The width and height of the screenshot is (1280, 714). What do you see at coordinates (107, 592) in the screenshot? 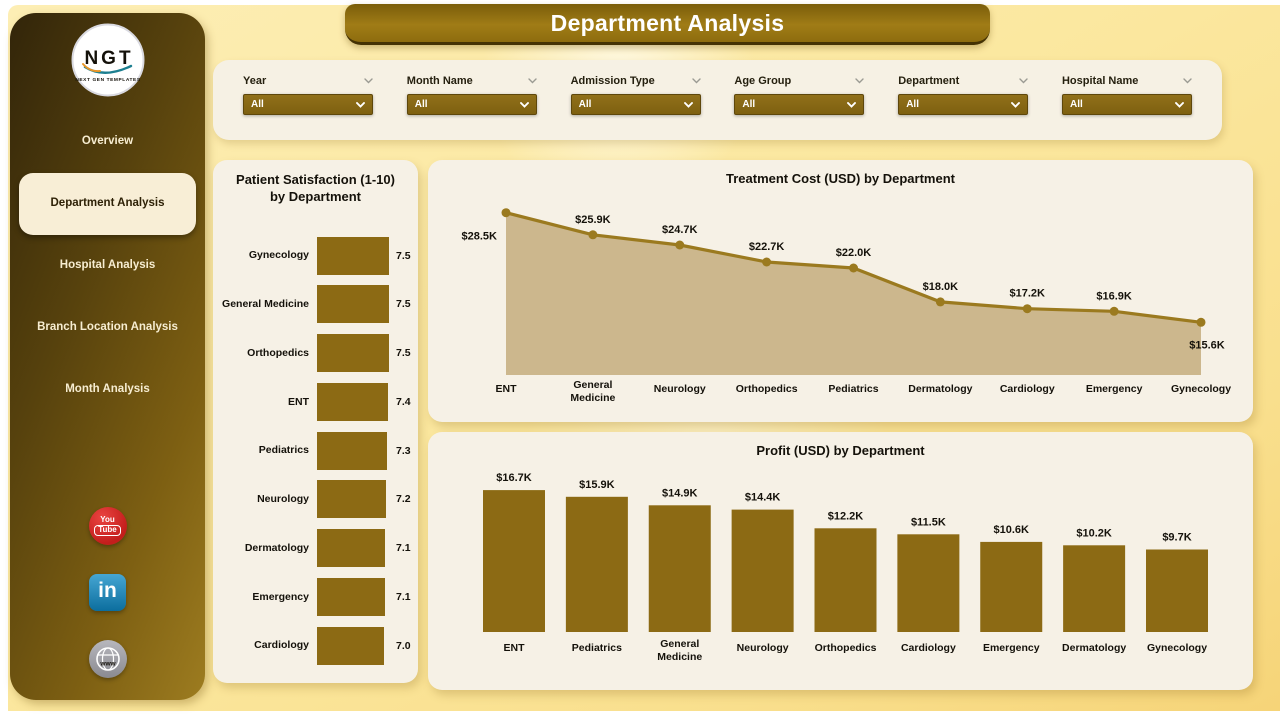
I see `linkedin-icon: in` at bounding box center [107, 592].